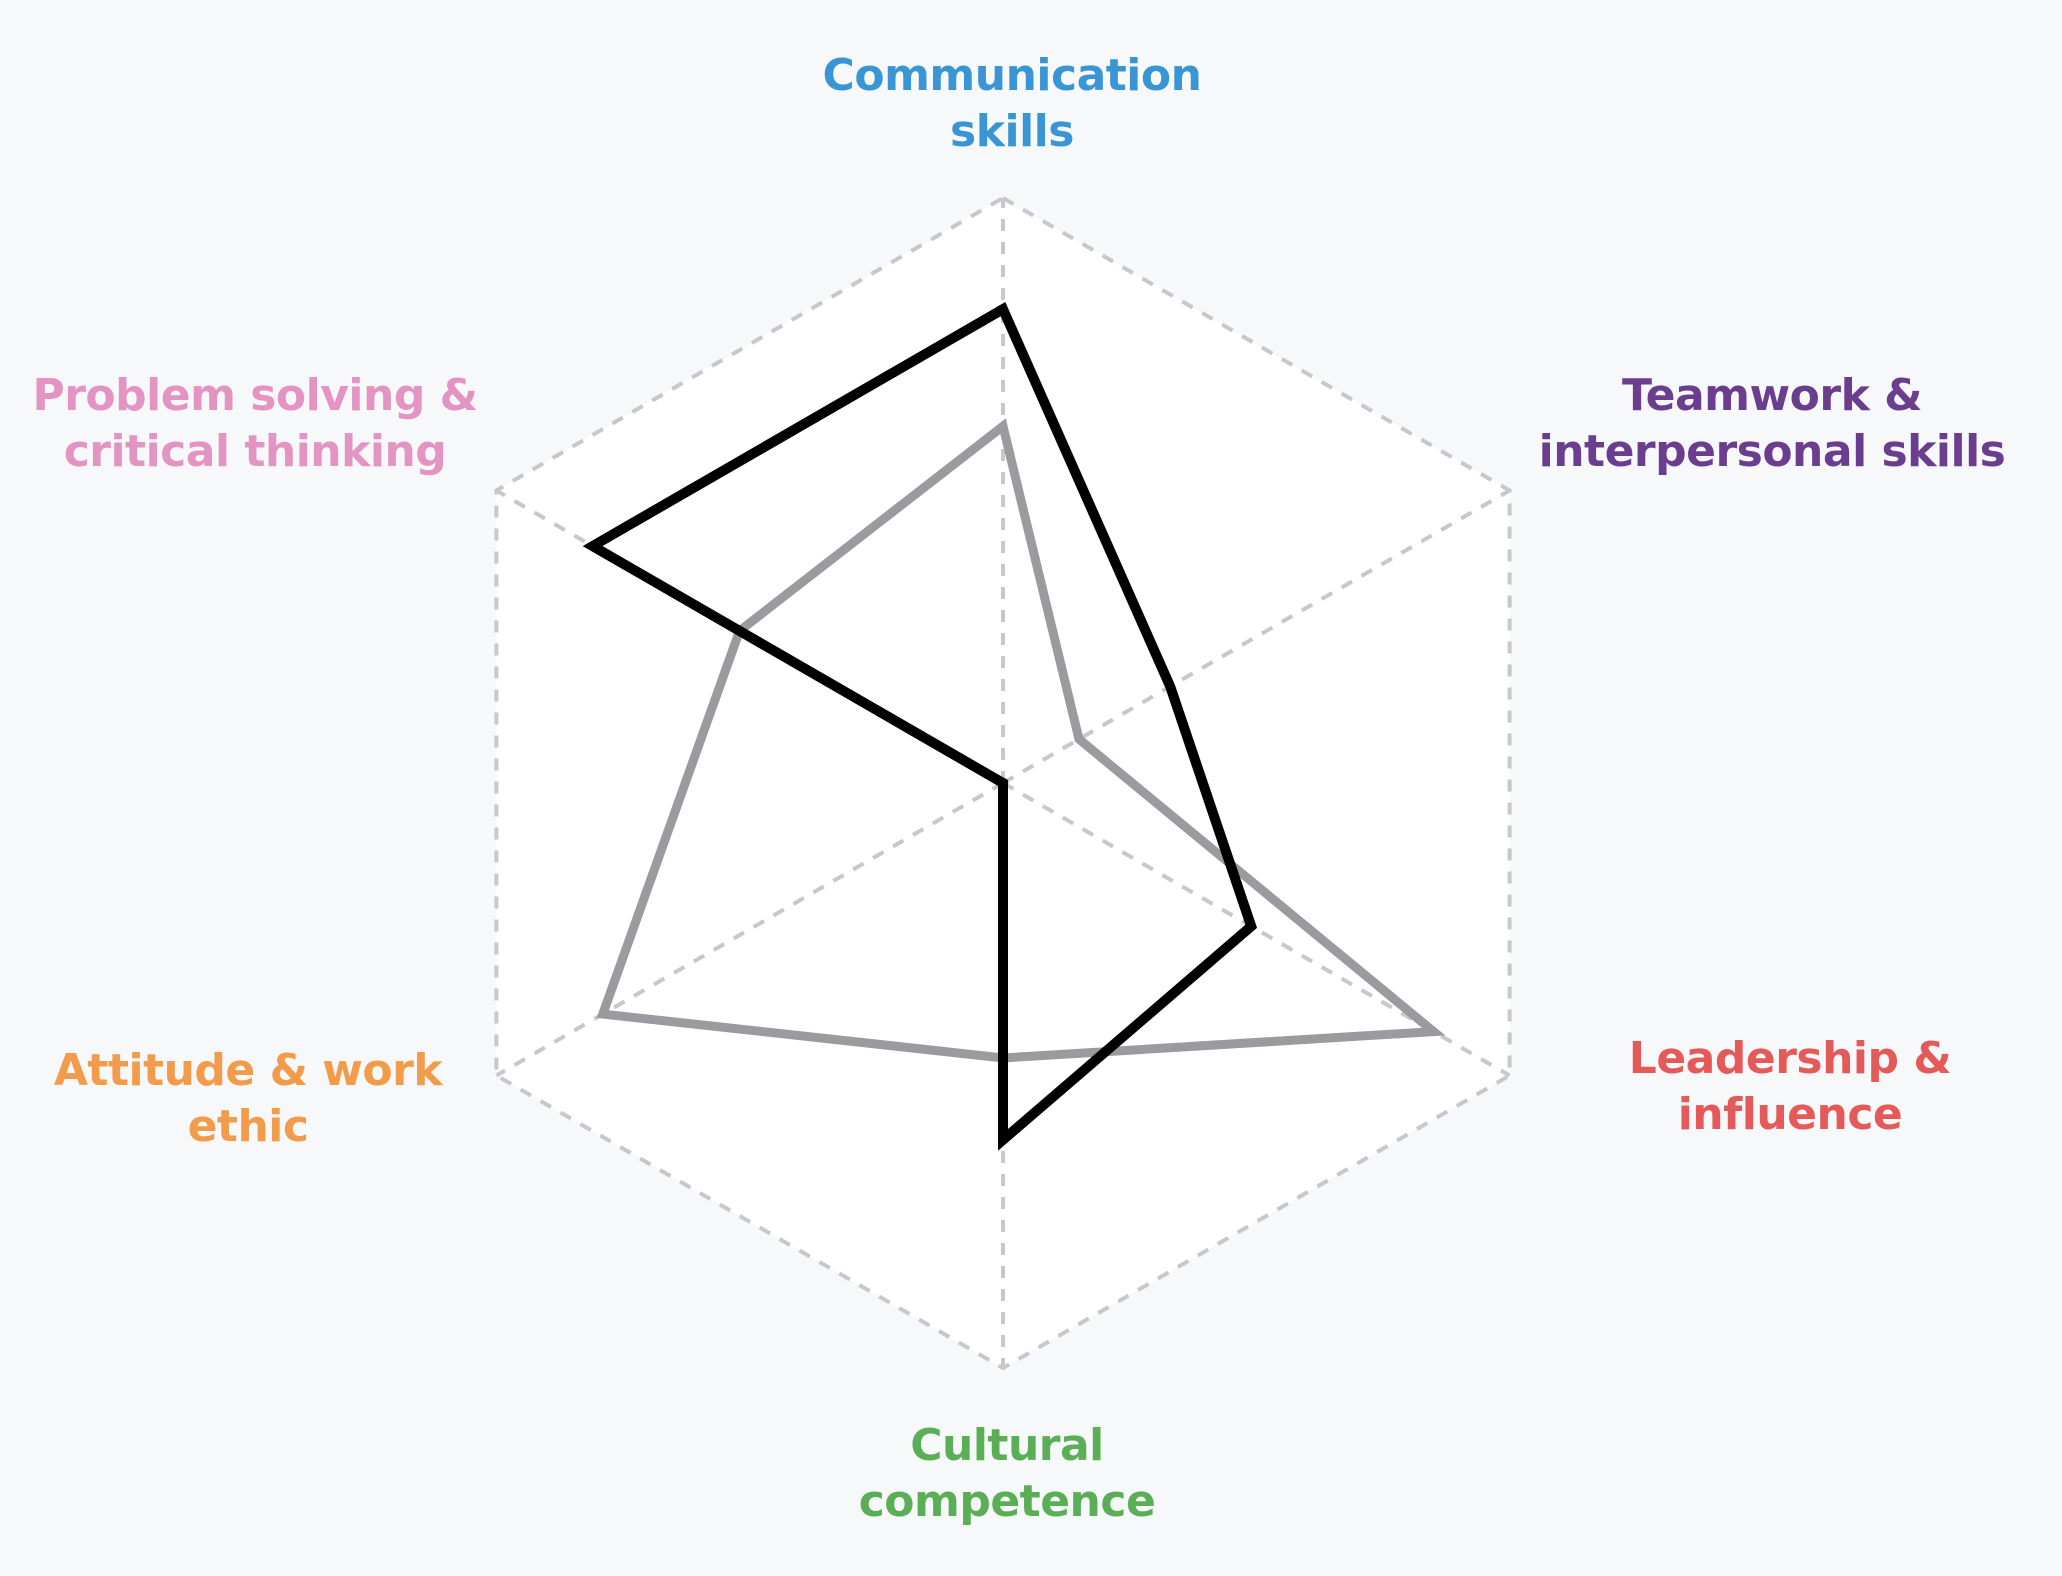 Image resolution: width=2062 pixels, height=1576 pixels. What do you see at coordinates (1790, 1058) in the screenshot?
I see `axis-label-line: Leadership &` at bounding box center [1790, 1058].